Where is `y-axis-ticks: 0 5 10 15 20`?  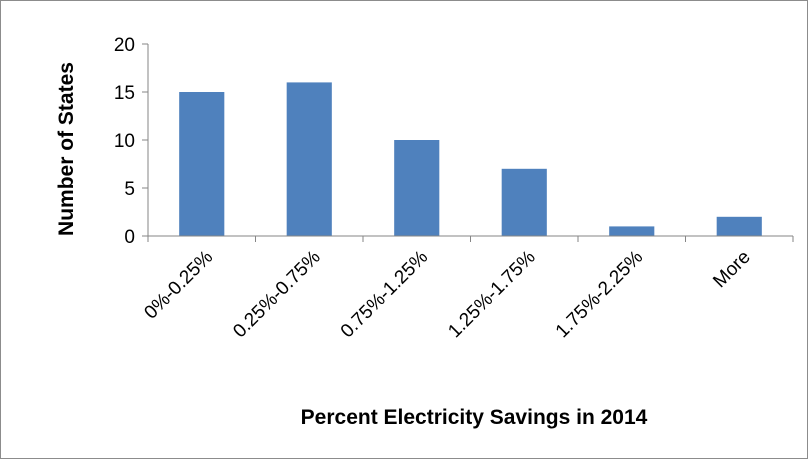
y-axis-ticks: 0 5 10 15 20 is located at coordinates (131, 141).